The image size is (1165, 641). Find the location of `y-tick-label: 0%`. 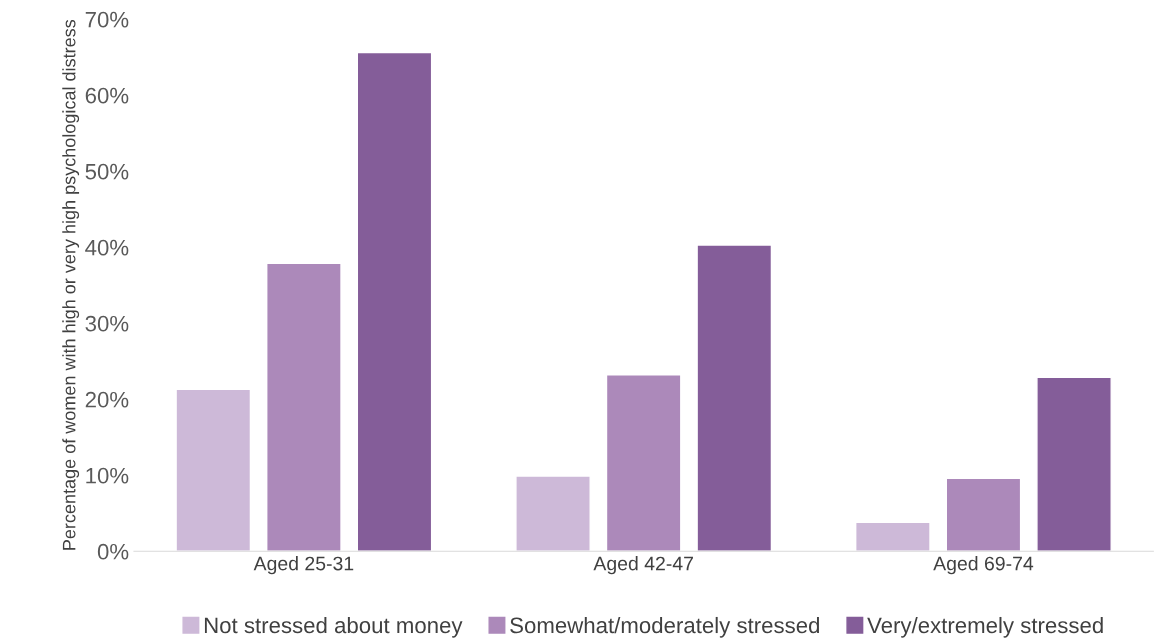

y-tick-label: 0% is located at coordinates (113, 551).